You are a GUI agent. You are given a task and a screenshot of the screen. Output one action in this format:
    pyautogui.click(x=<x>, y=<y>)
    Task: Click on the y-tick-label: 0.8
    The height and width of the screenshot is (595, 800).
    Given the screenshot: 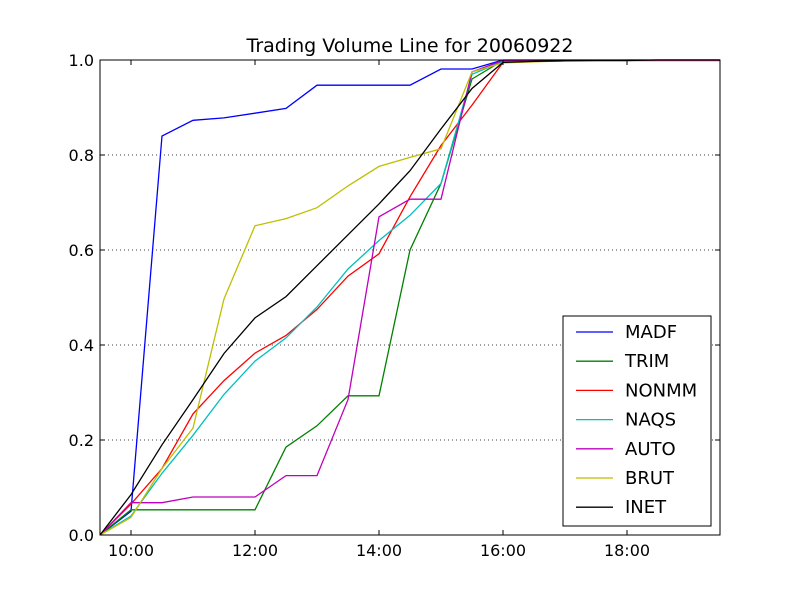 What is the action you would take?
    pyautogui.click(x=81, y=155)
    